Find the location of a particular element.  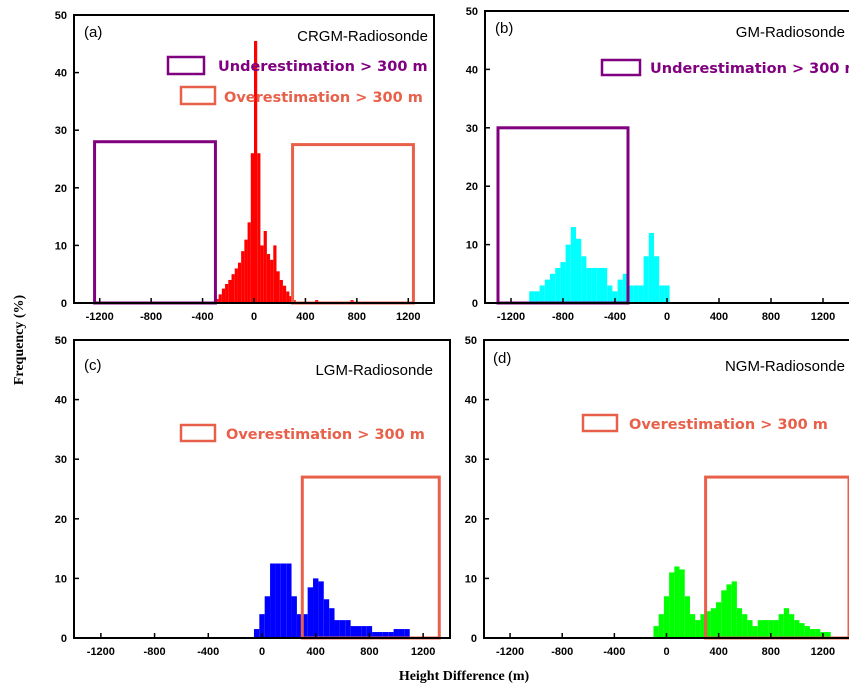

legend-label: Underestimation > 300 m is located at coordinates (749, 69).